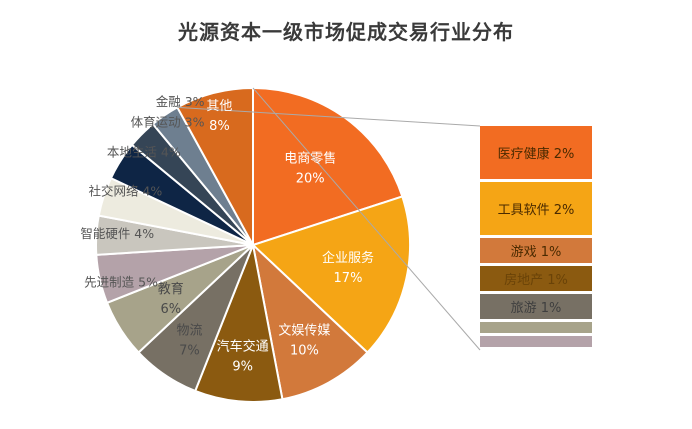 The height and width of the screenshot is (429, 692). I want to click on slice-percent-12: 8%, so click(219, 126).